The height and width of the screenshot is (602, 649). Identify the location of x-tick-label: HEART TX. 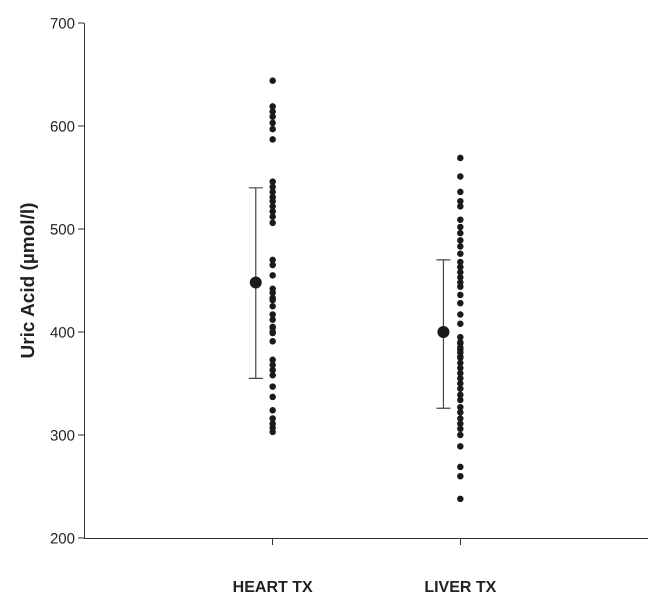
(272, 587).